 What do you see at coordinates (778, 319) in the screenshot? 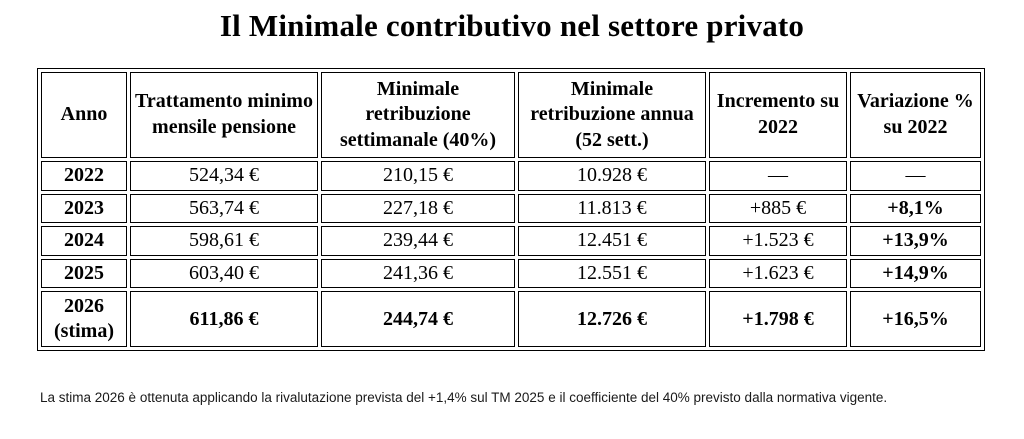
I see `incremento-cell: +1.798 €` at bounding box center [778, 319].